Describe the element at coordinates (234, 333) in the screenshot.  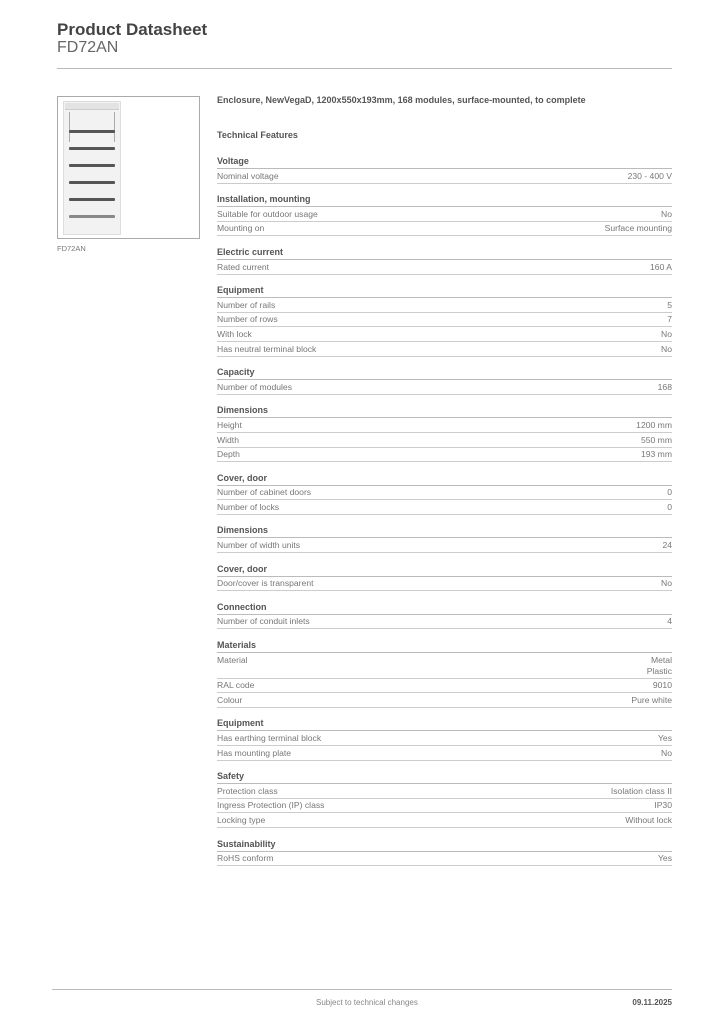
I see `spec-label: With lock` at that location.